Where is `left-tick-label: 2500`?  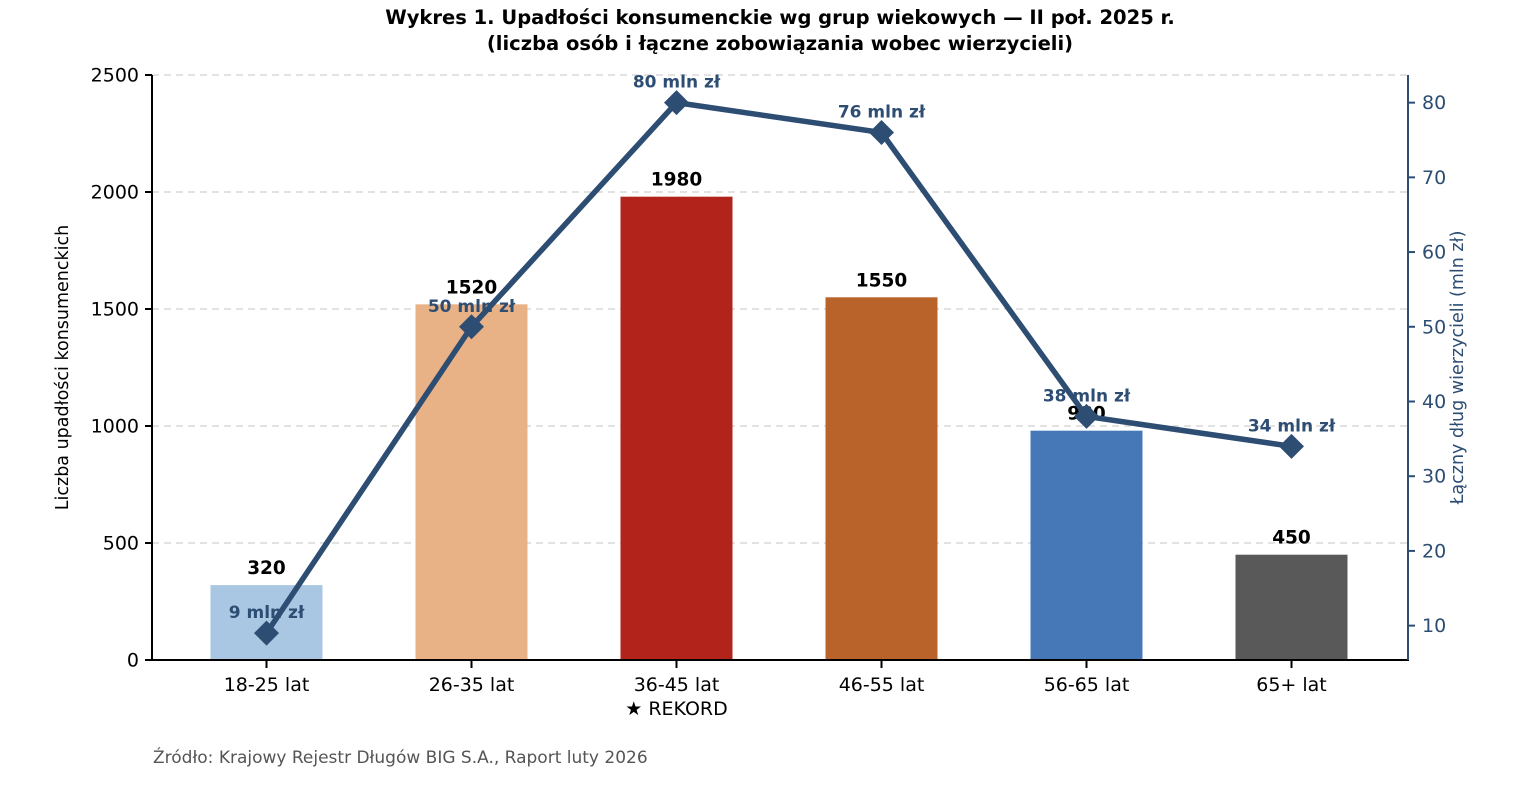
left-tick-label: 2500 is located at coordinates (115, 76).